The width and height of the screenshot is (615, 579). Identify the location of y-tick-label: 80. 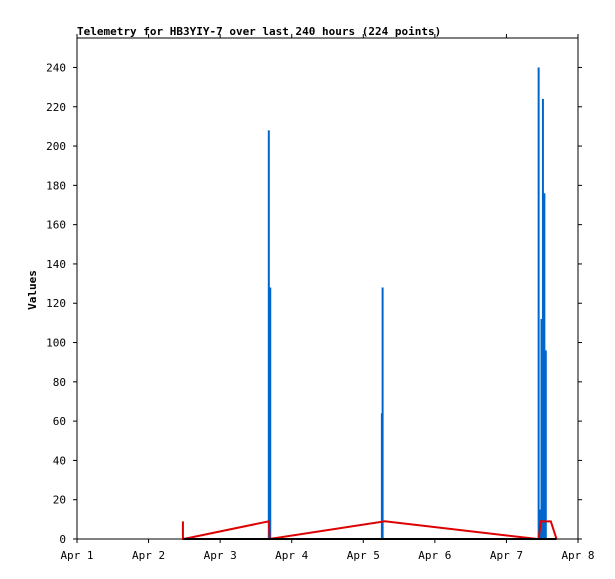
(59, 382).